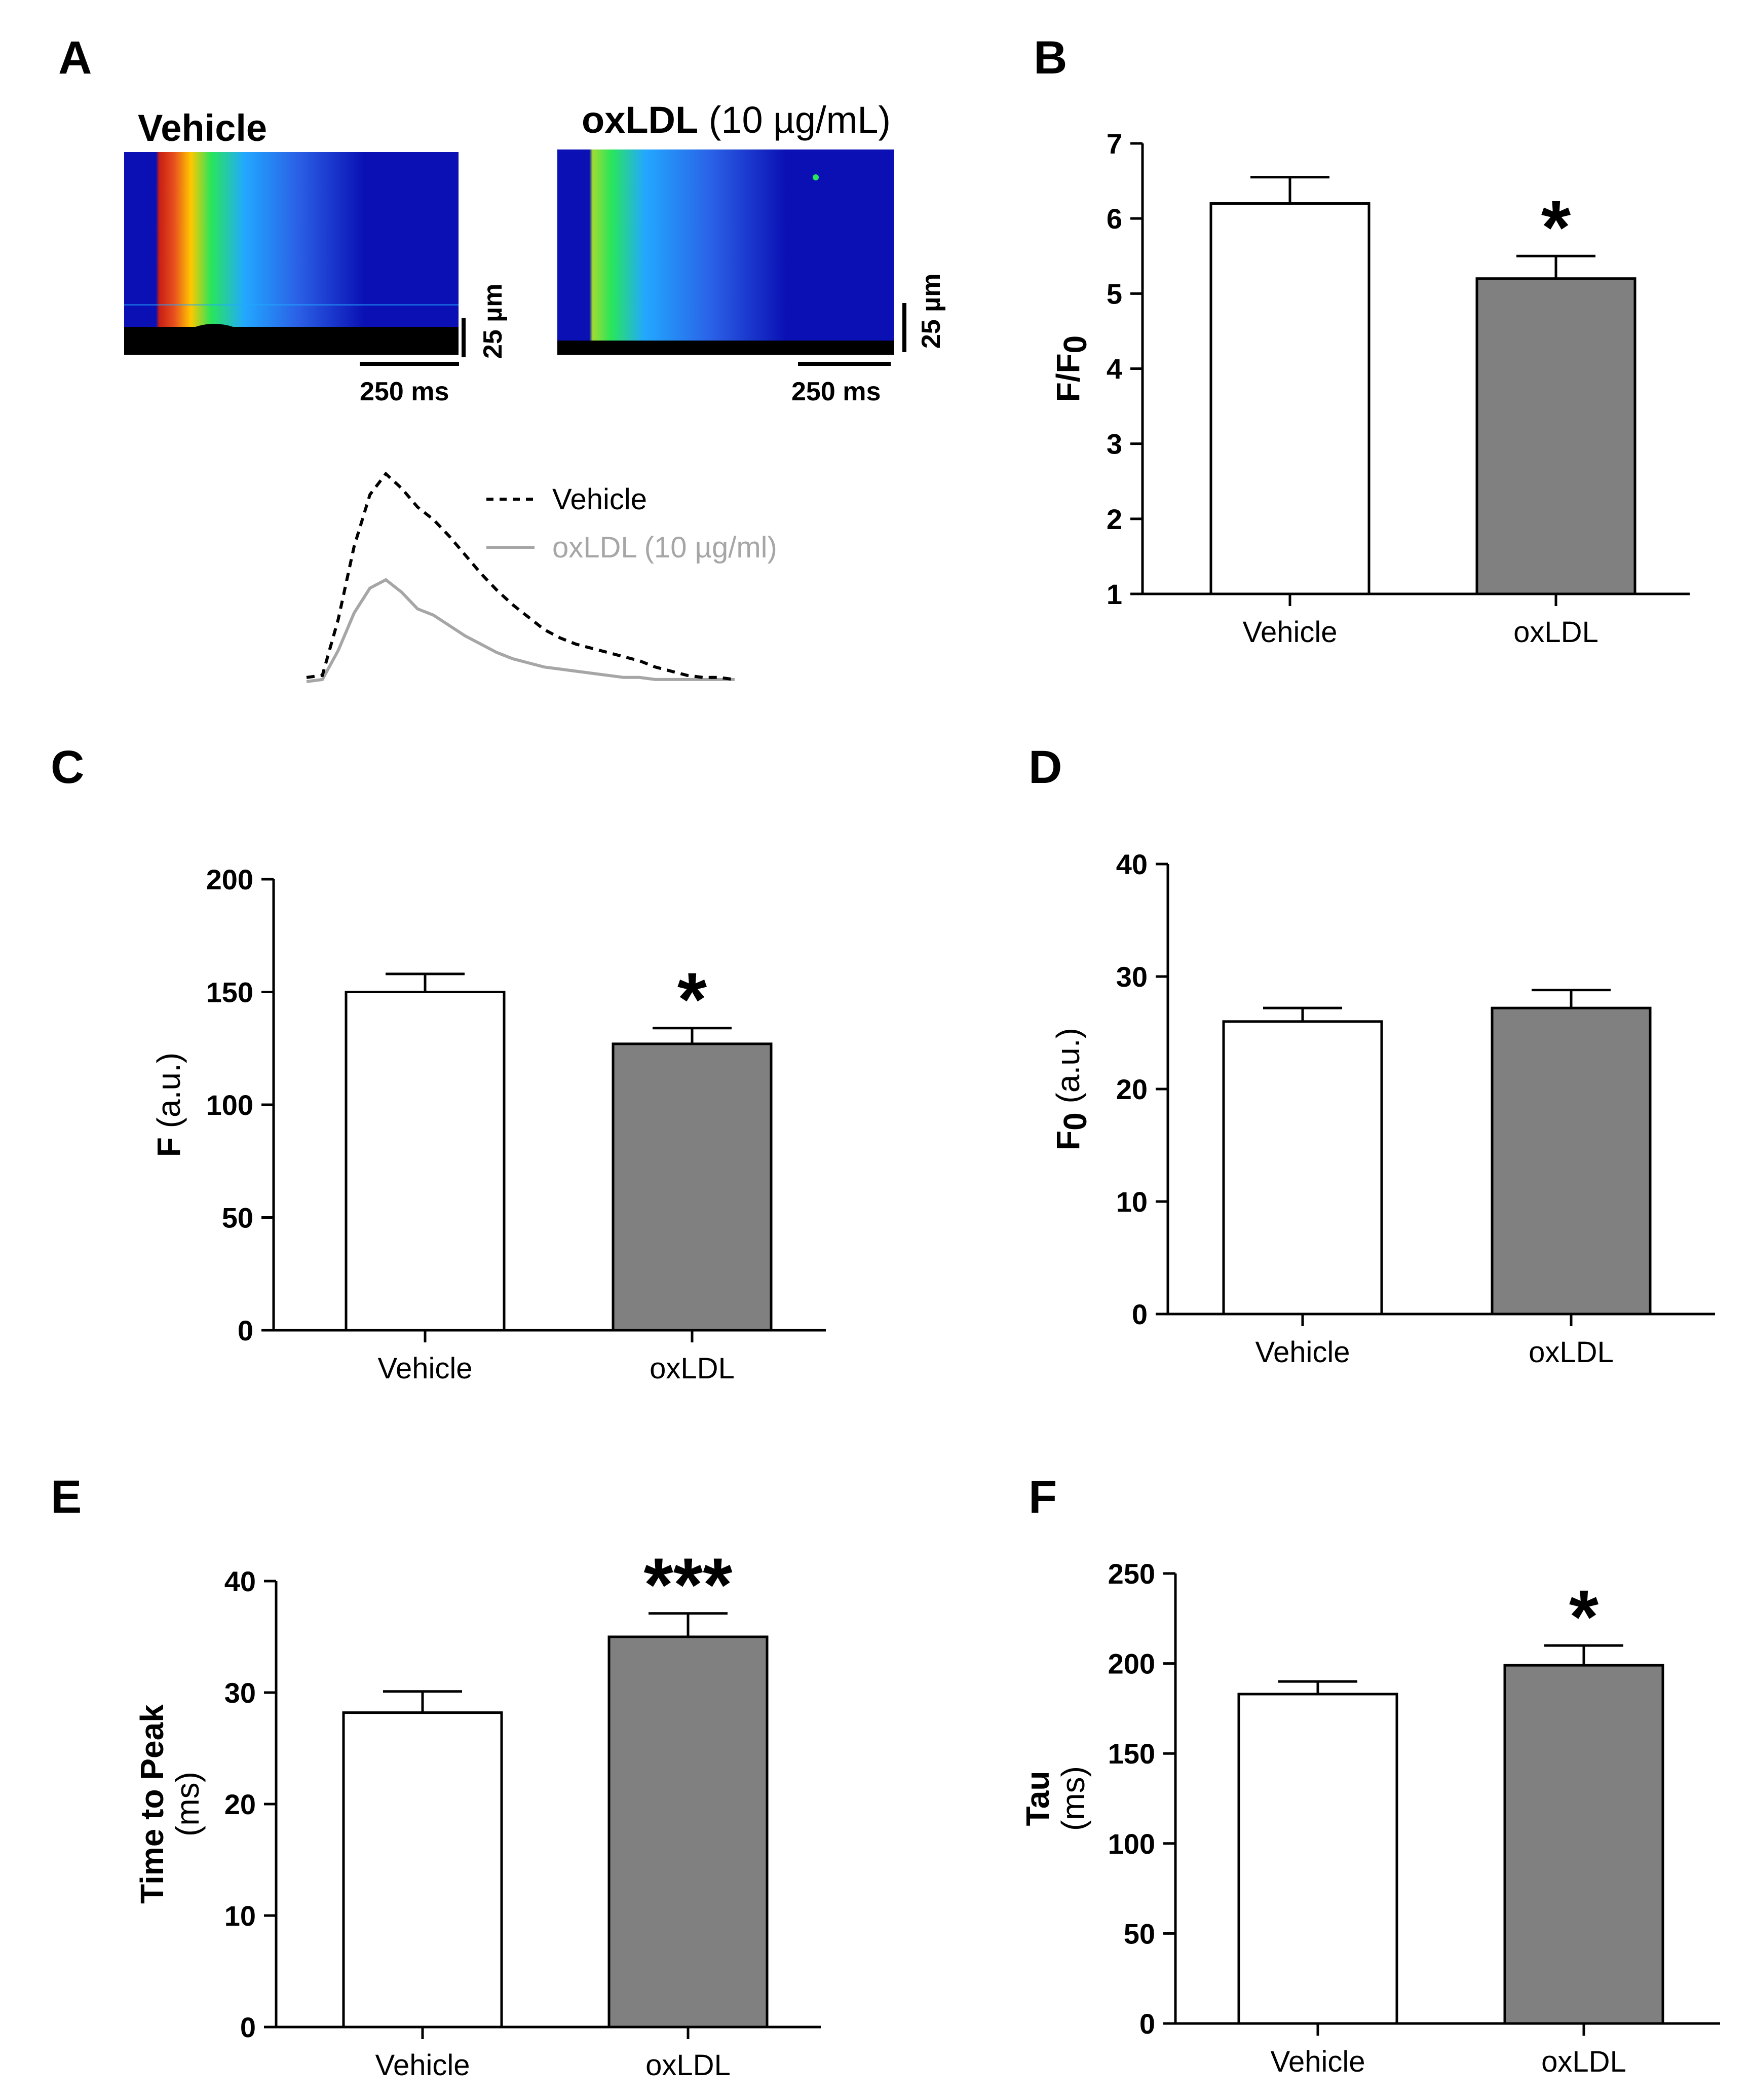  Describe the element at coordinates (725, 252) in the screenshot. I see `oxldl-kymograph` at that location.